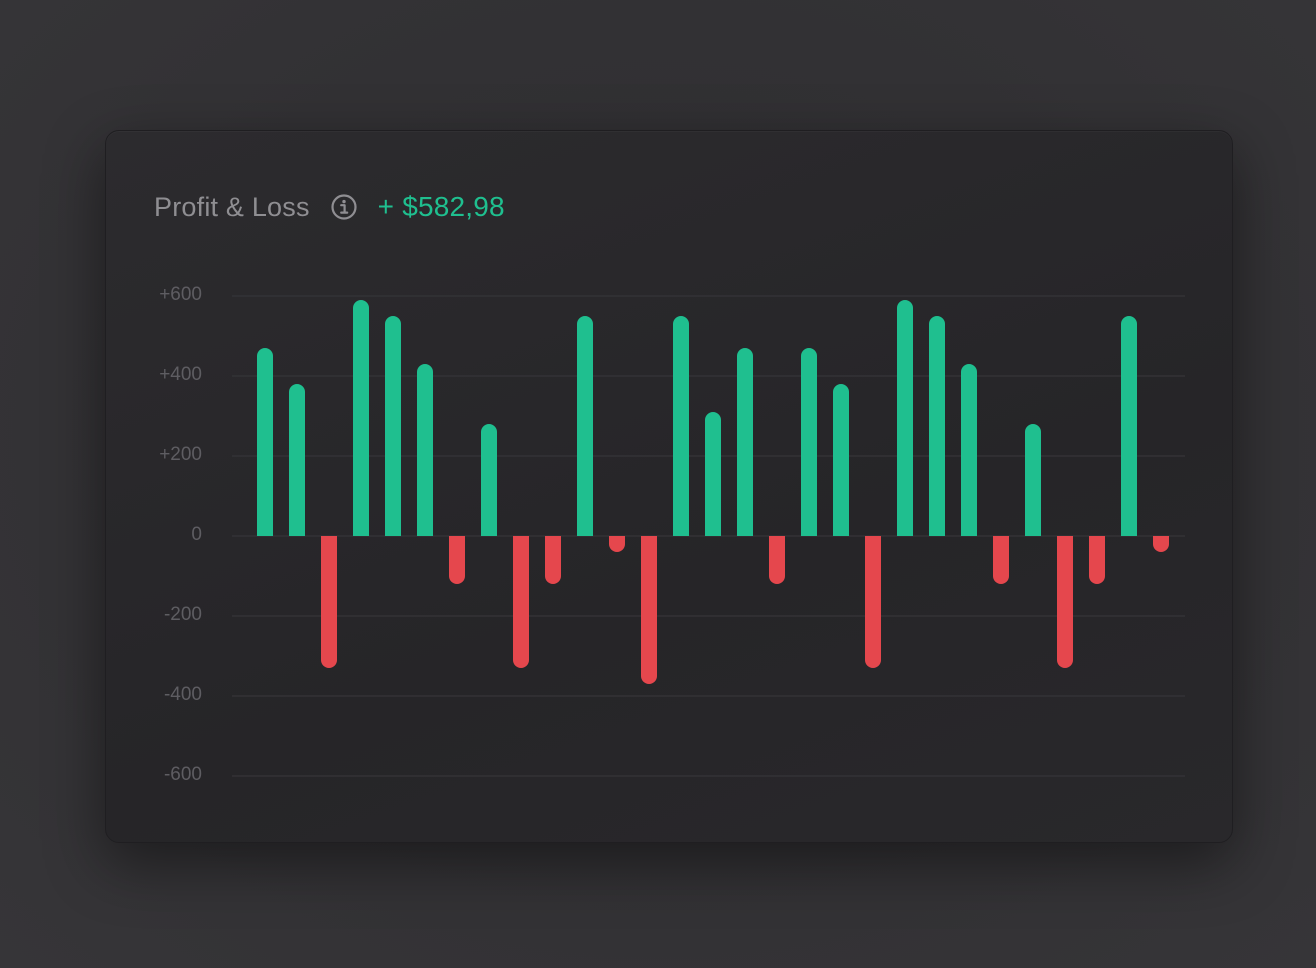  I want to click on y-tick-label: -200, so click(183, 614).